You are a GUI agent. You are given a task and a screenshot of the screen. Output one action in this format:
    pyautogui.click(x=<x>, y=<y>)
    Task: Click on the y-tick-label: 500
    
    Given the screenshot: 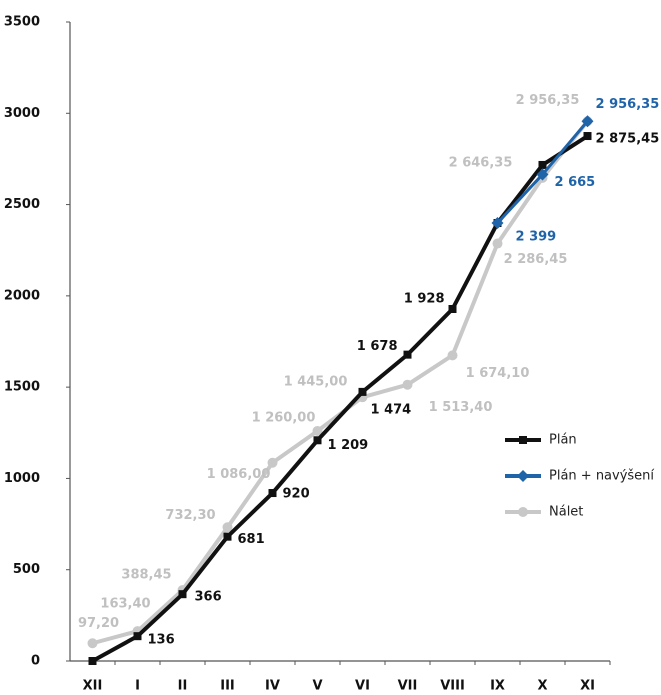 What is the action you would take?
    pyautogui.click(x=26, y=569)
    